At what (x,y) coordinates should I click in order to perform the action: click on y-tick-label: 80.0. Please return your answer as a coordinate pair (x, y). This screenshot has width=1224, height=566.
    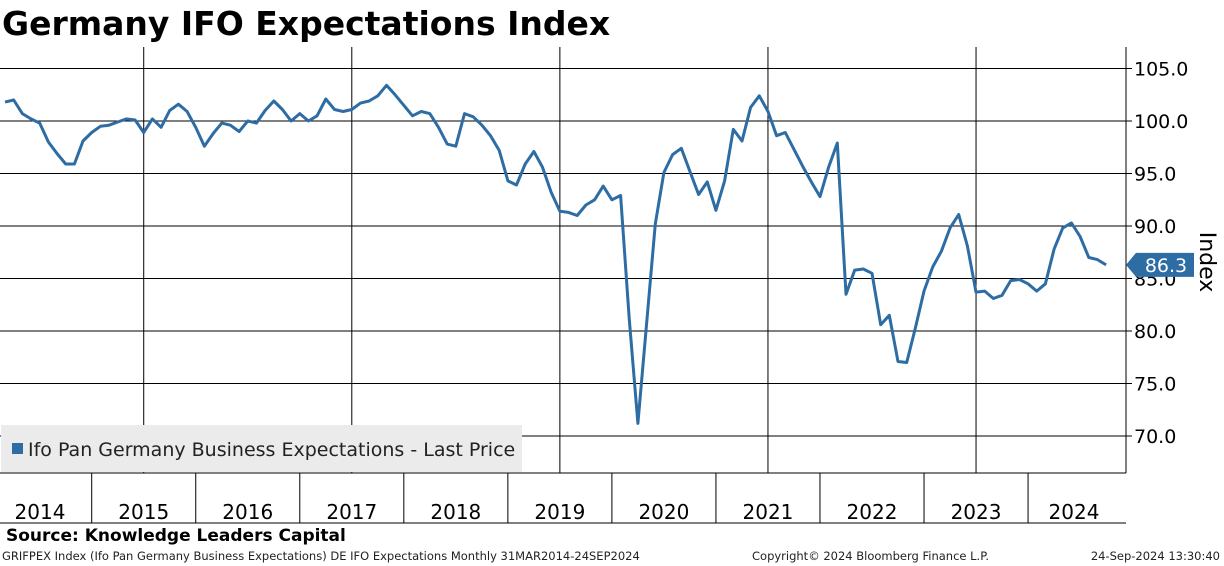
    Looking at the image, I should click on (1155, 332).